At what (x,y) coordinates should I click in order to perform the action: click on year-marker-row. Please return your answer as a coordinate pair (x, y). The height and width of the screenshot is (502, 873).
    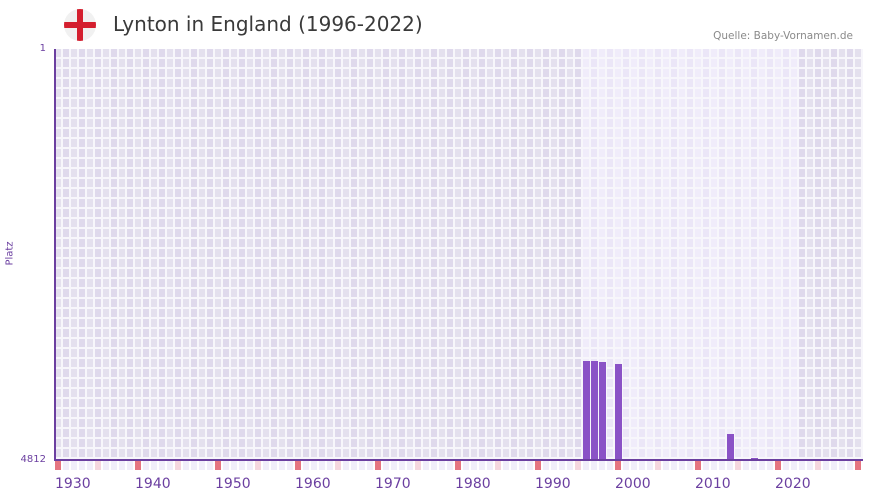
    Looking at the image, I should click on (459, 465).